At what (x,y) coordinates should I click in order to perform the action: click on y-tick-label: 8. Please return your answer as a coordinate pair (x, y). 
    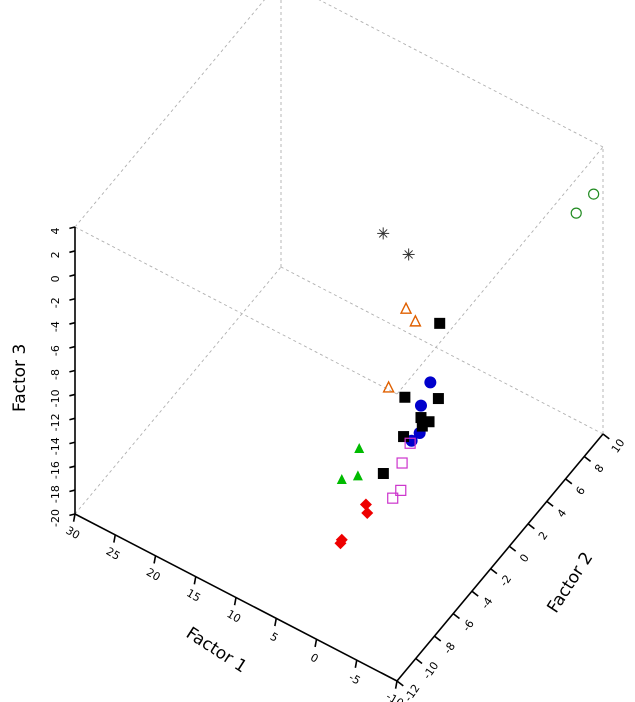
    Looking at the image, I should click on (599, 468).